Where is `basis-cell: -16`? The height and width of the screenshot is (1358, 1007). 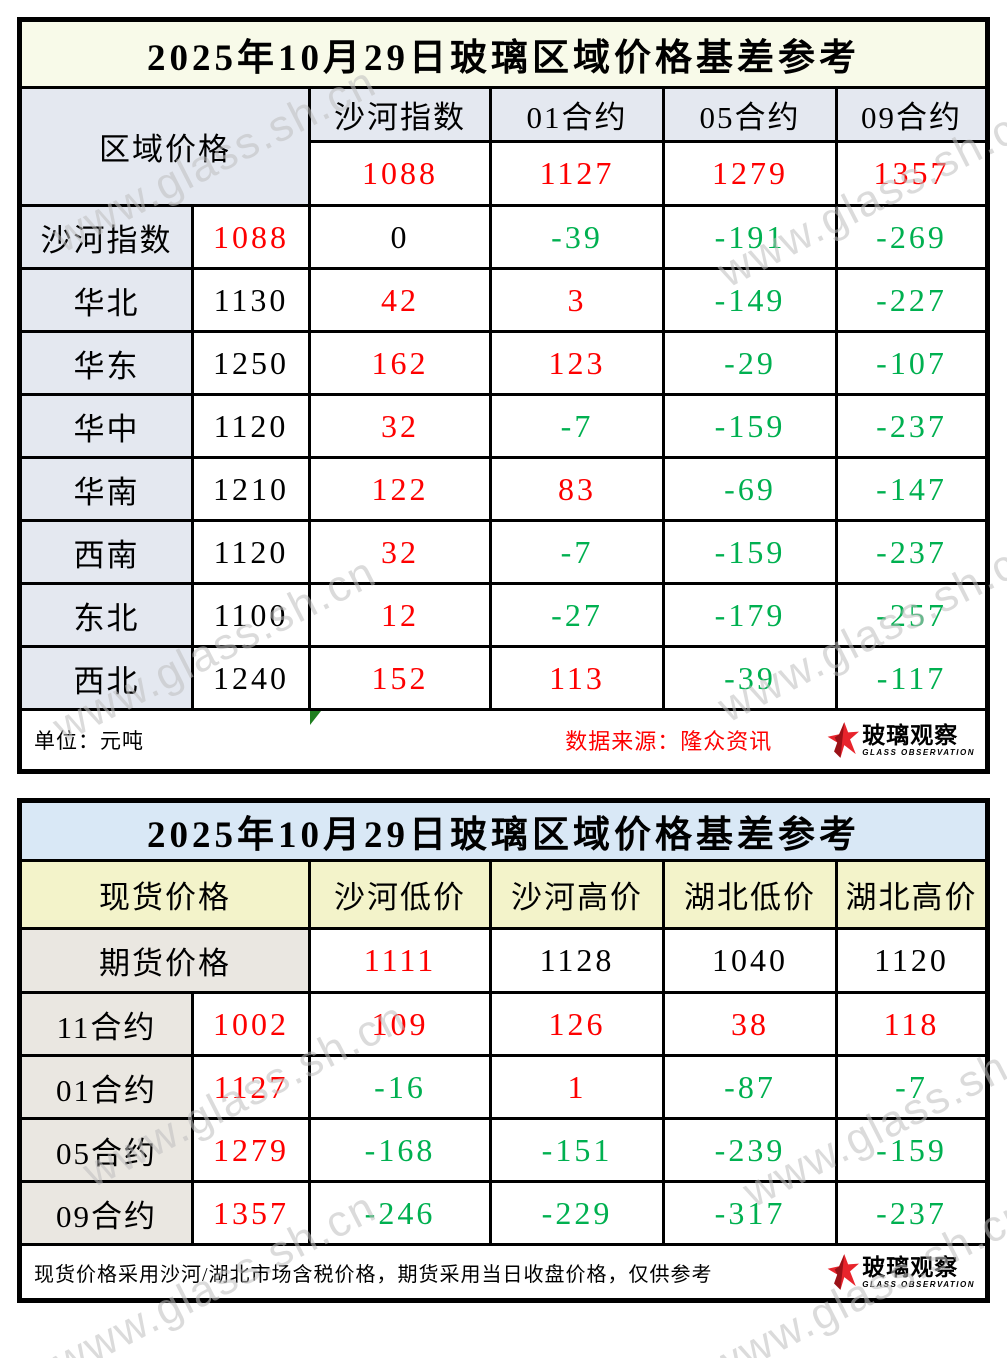
basis-cell: -16 is located at coordinates (400, 1087).